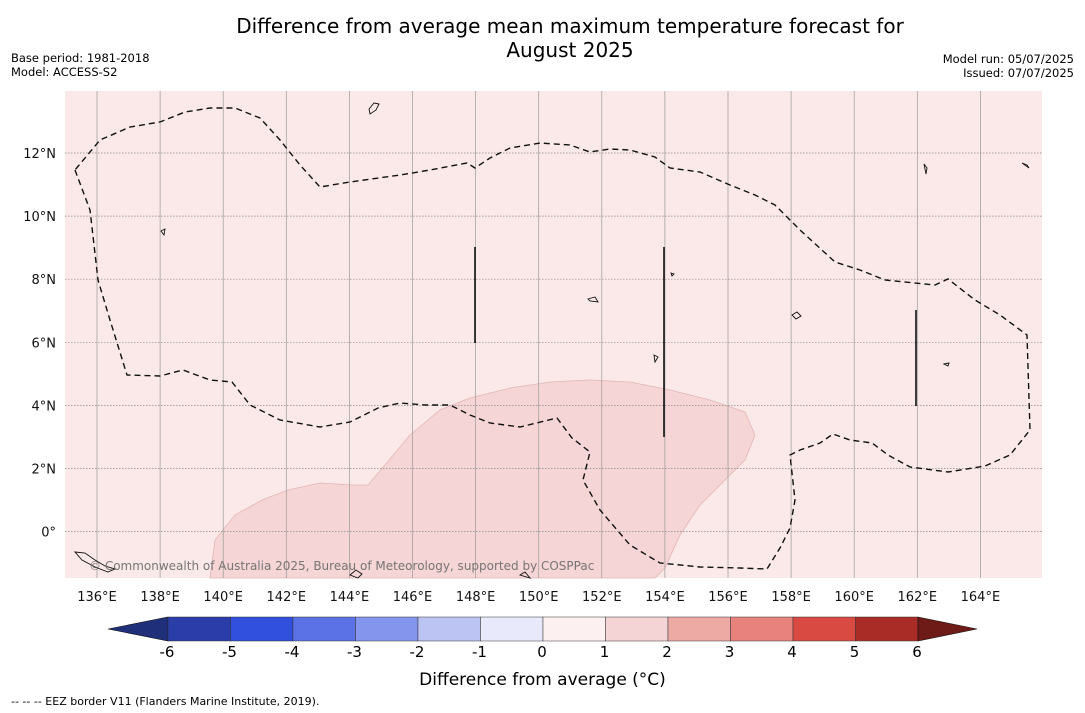  Describe the element at coordinates (95, 562) in the screenshot. I see `island-sw` at that location.